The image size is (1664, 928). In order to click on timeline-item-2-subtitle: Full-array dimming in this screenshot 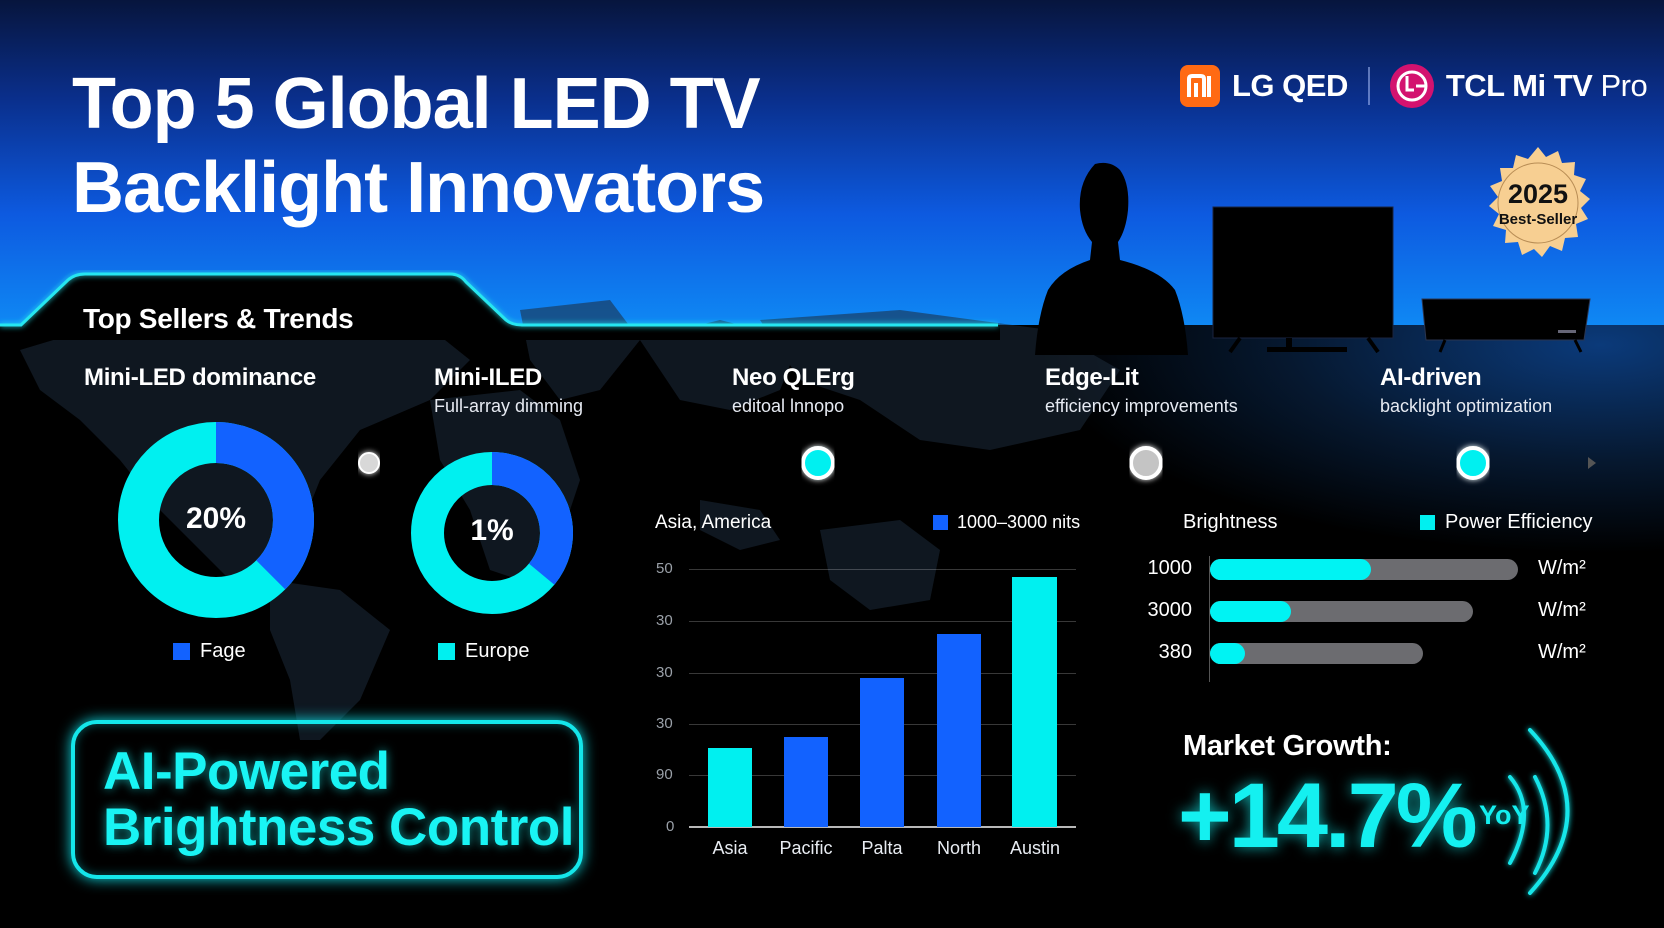, I will do `click(509, 406)`.